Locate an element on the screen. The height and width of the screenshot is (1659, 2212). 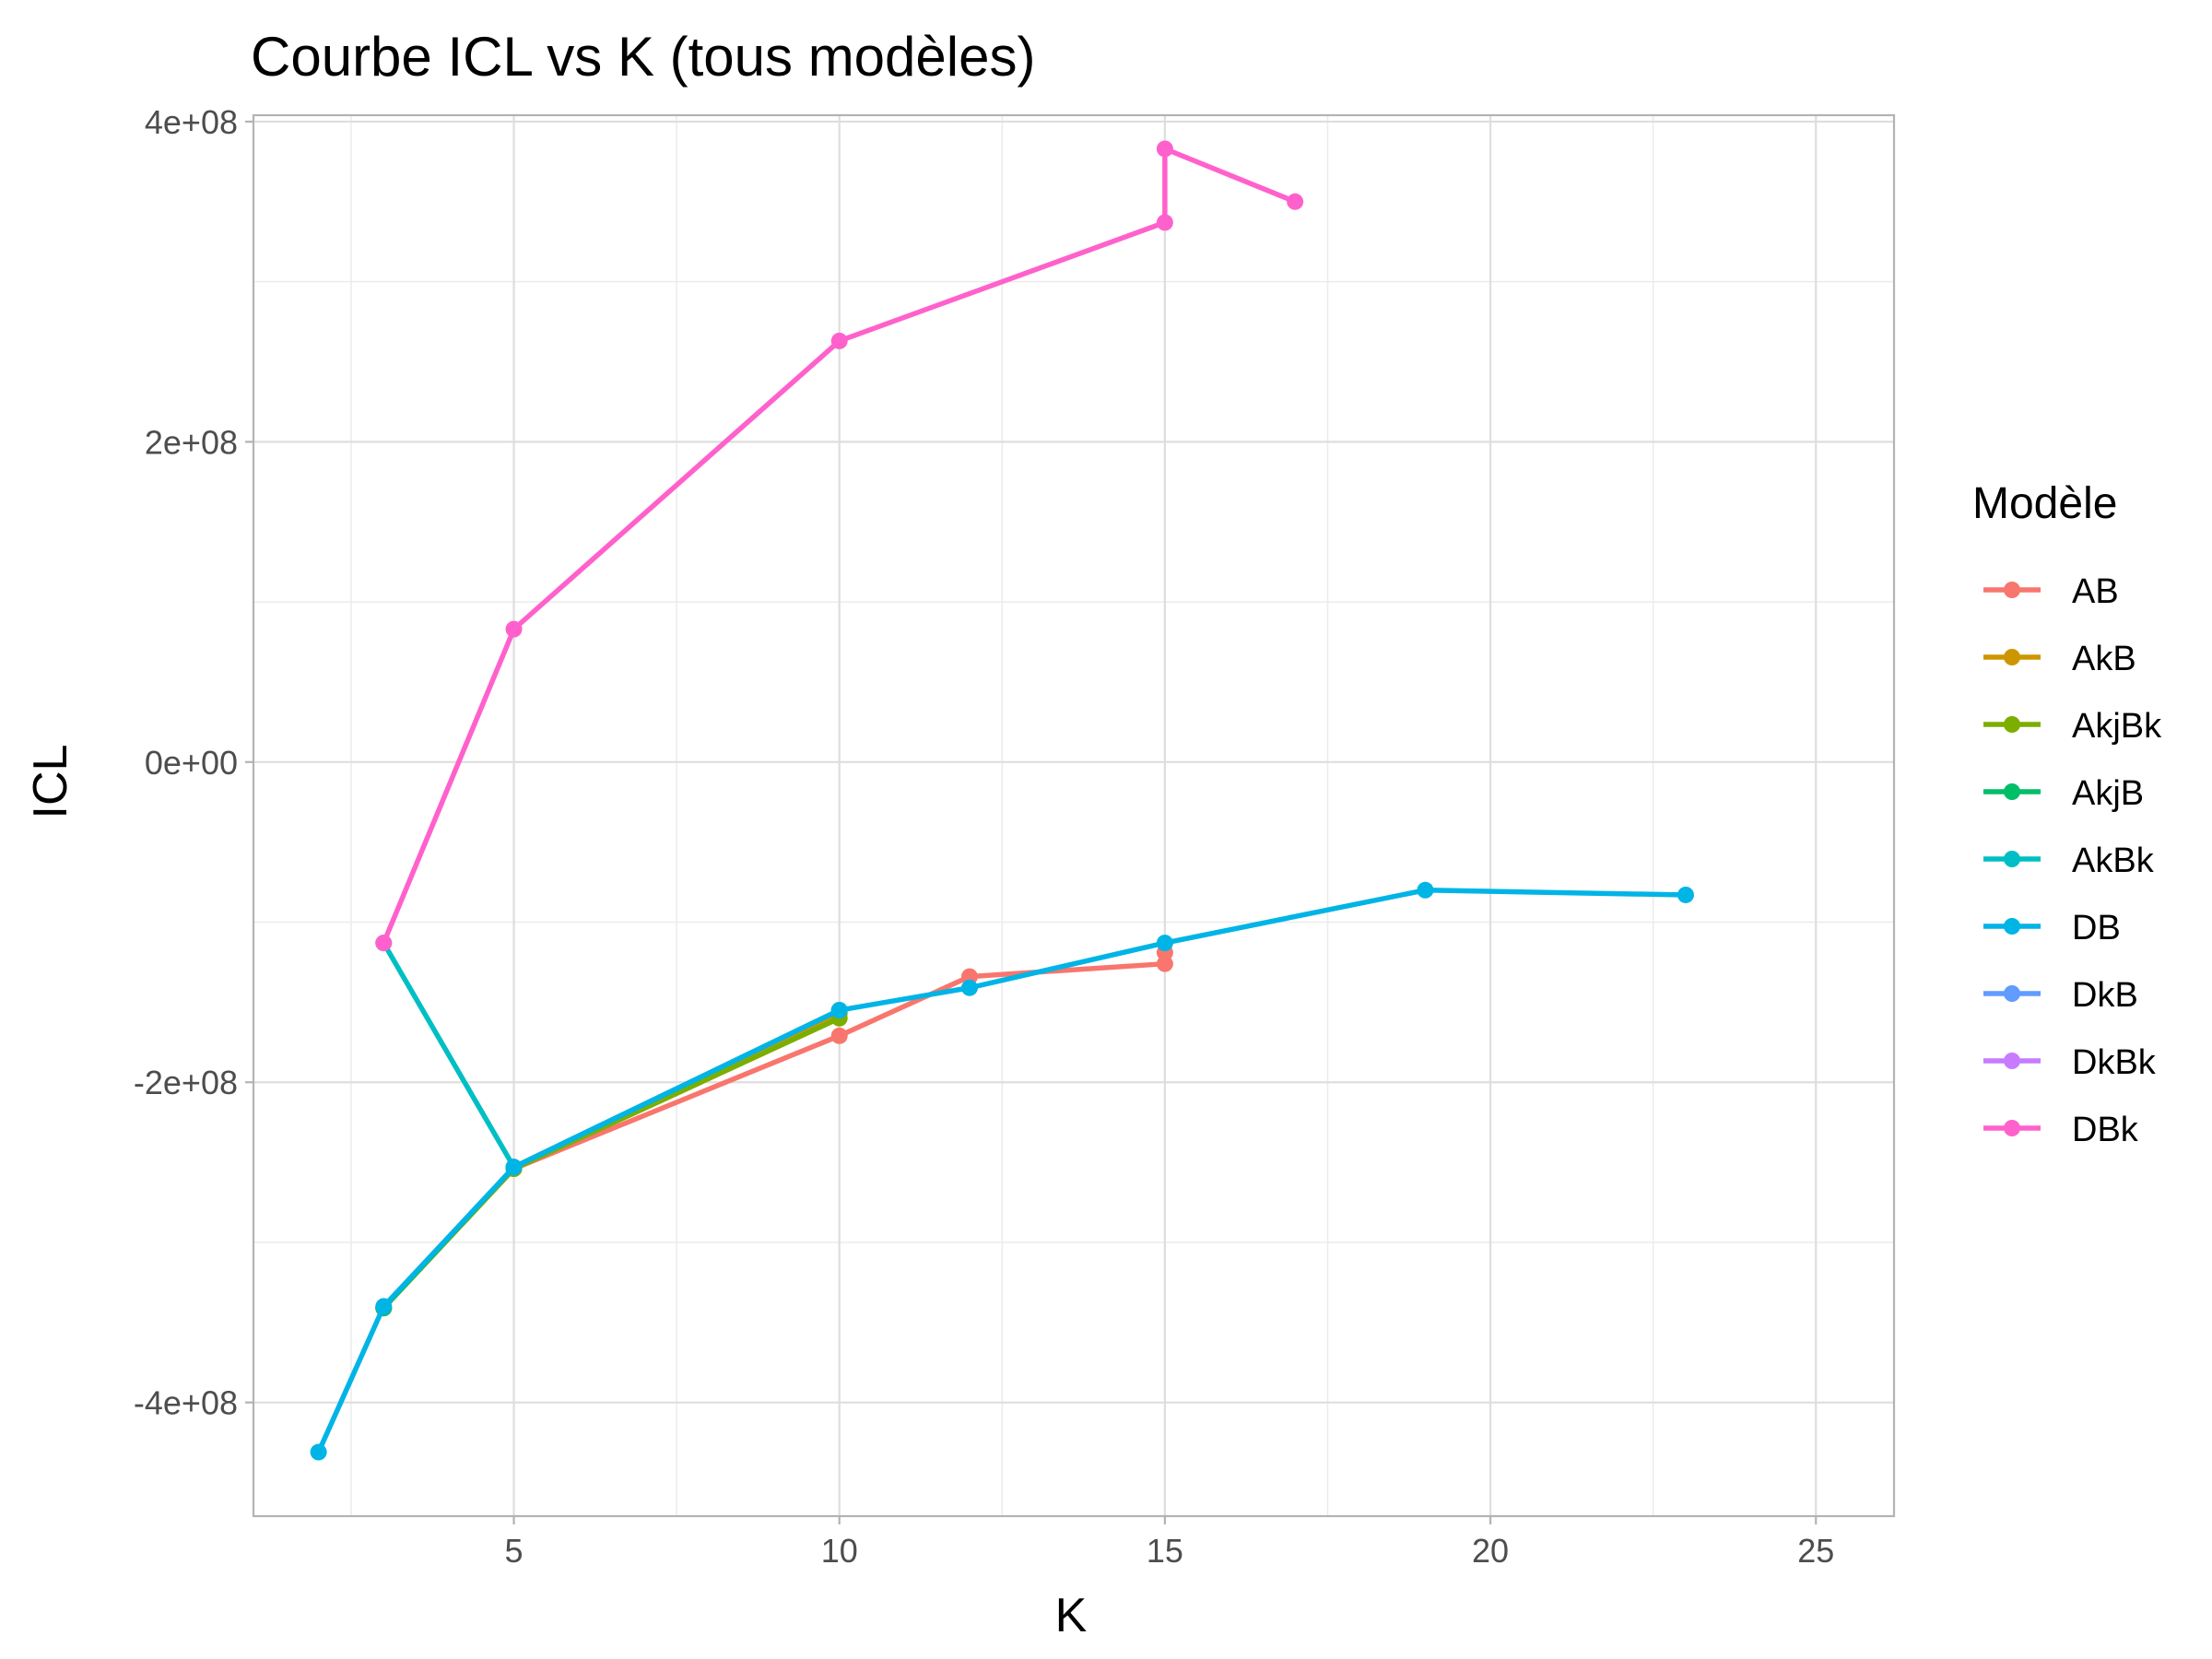
y-tick-label: 0e+00 is located at coordinates (191, 763).